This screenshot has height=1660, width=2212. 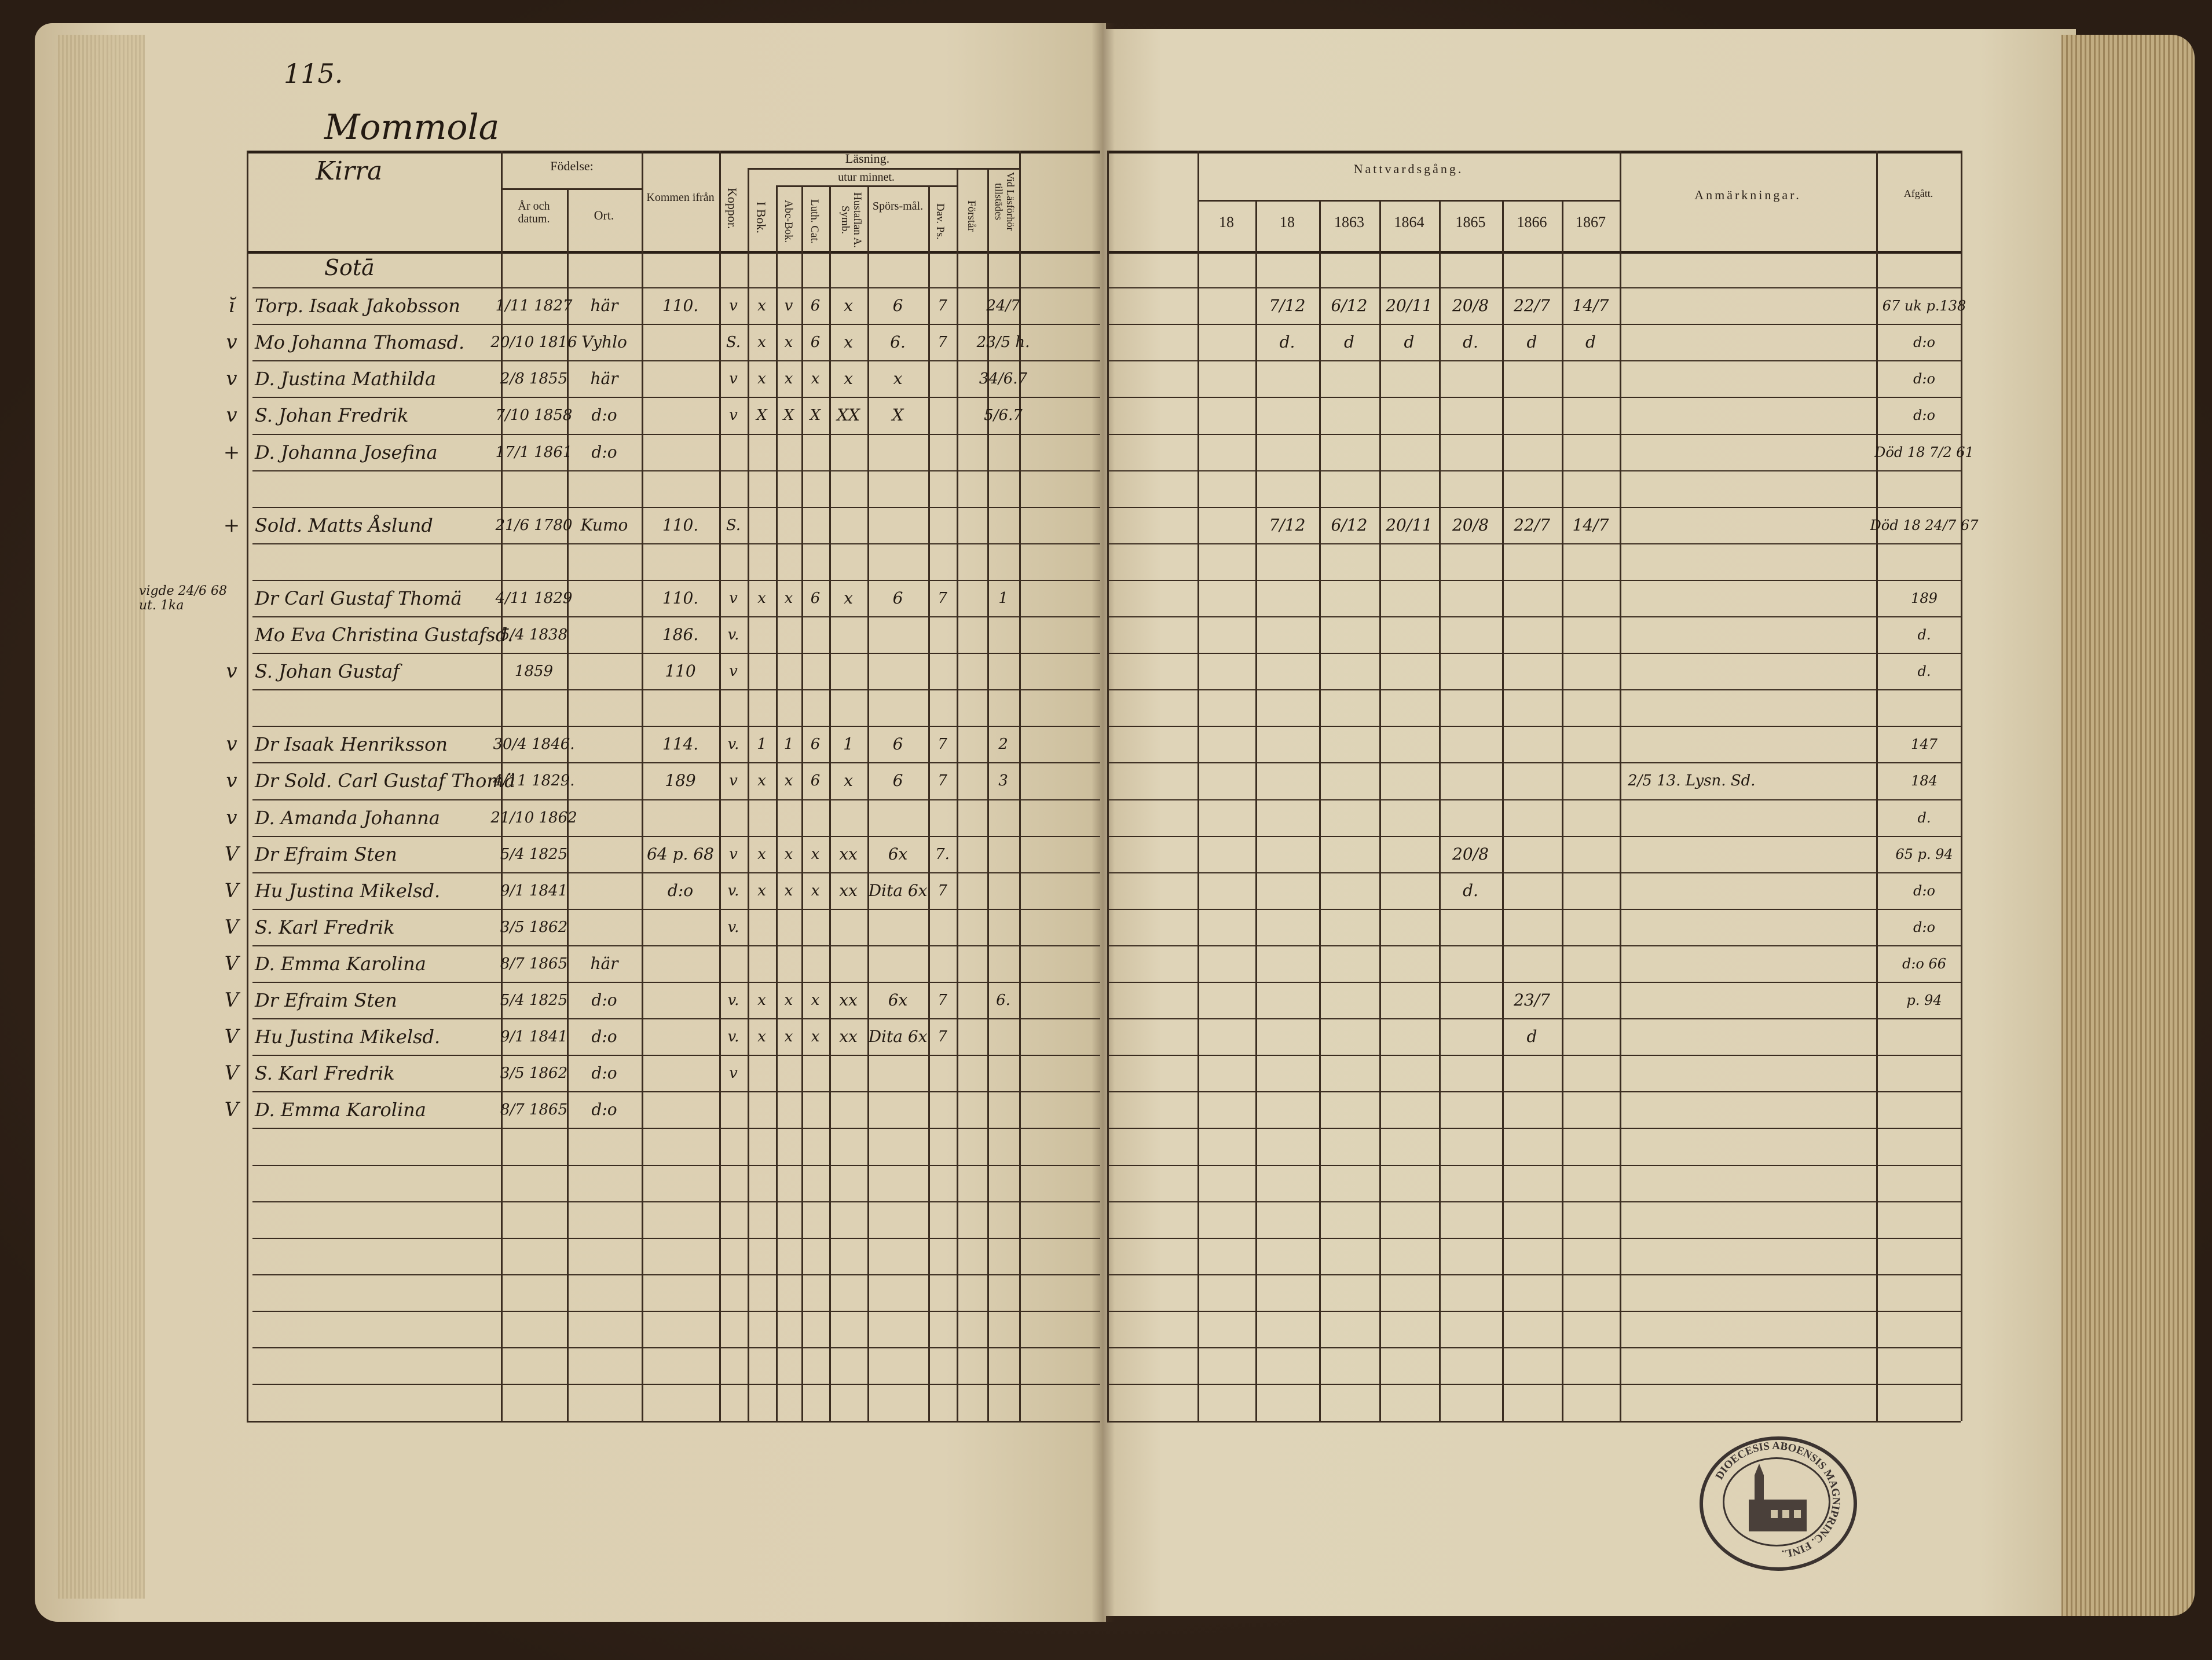 What do you see at coordinates (231, 452) in the screenshot?
I see `margin-mark: +` at bounding box center [231, 452].